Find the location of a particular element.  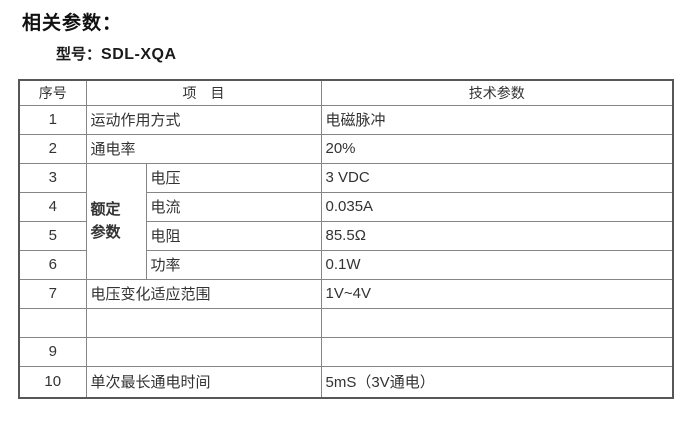

row-value: 3 VDC is located at coordinates (497, 177).